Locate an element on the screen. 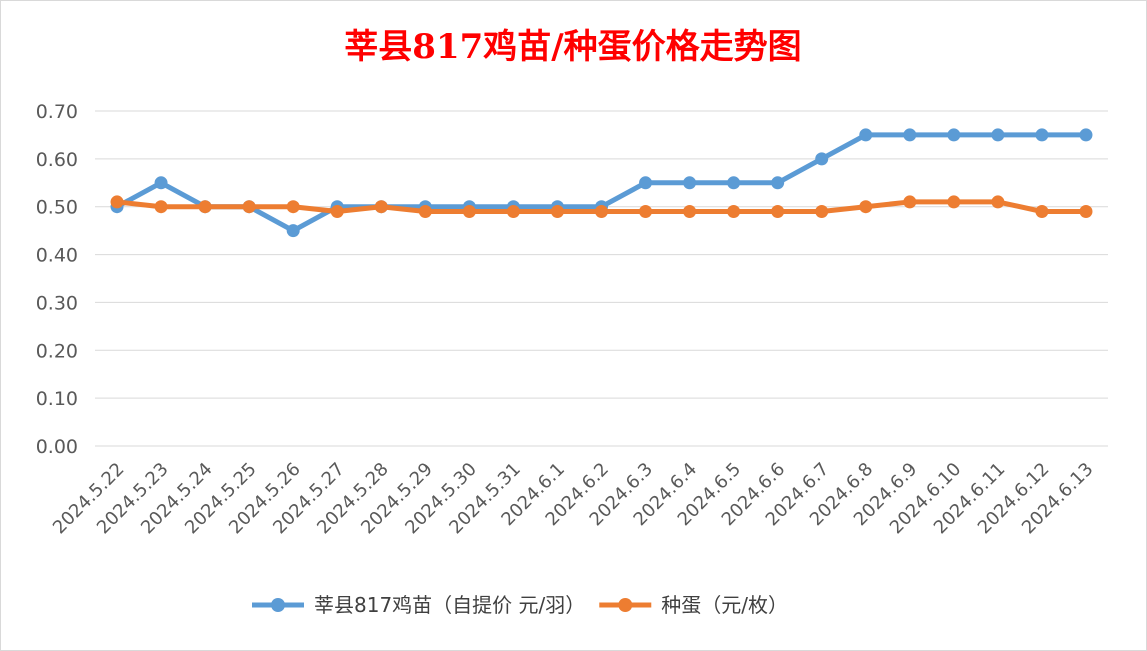  y-tick-label: 0.00 is located at coordinates (57, 447).